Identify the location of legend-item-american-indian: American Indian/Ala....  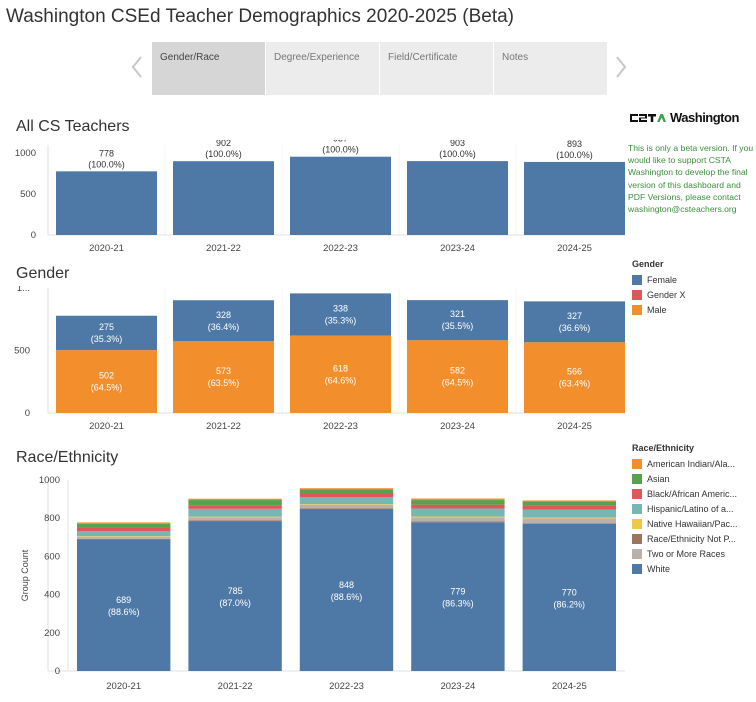
(694, 463).